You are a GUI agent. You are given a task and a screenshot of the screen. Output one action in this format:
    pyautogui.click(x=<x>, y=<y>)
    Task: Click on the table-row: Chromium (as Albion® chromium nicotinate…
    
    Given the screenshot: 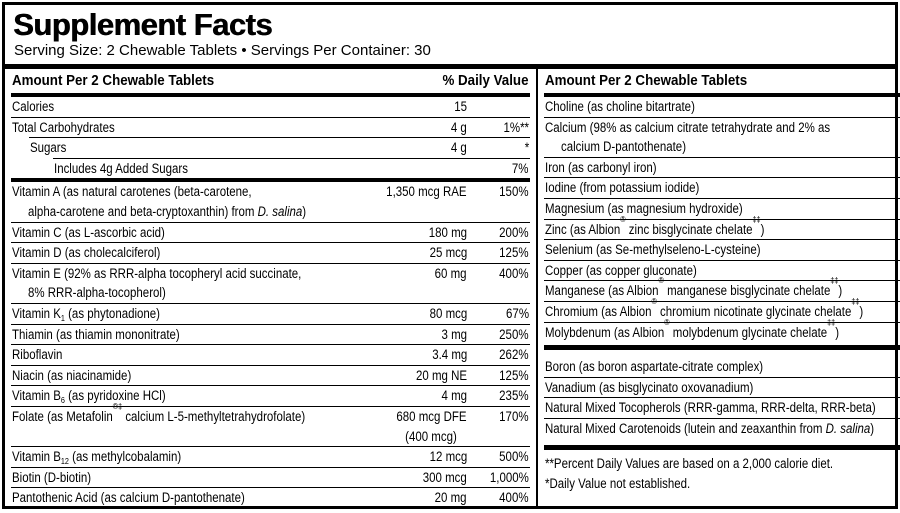 What is the action you would take?
    pyautogui.click(x=721, y=309)
    